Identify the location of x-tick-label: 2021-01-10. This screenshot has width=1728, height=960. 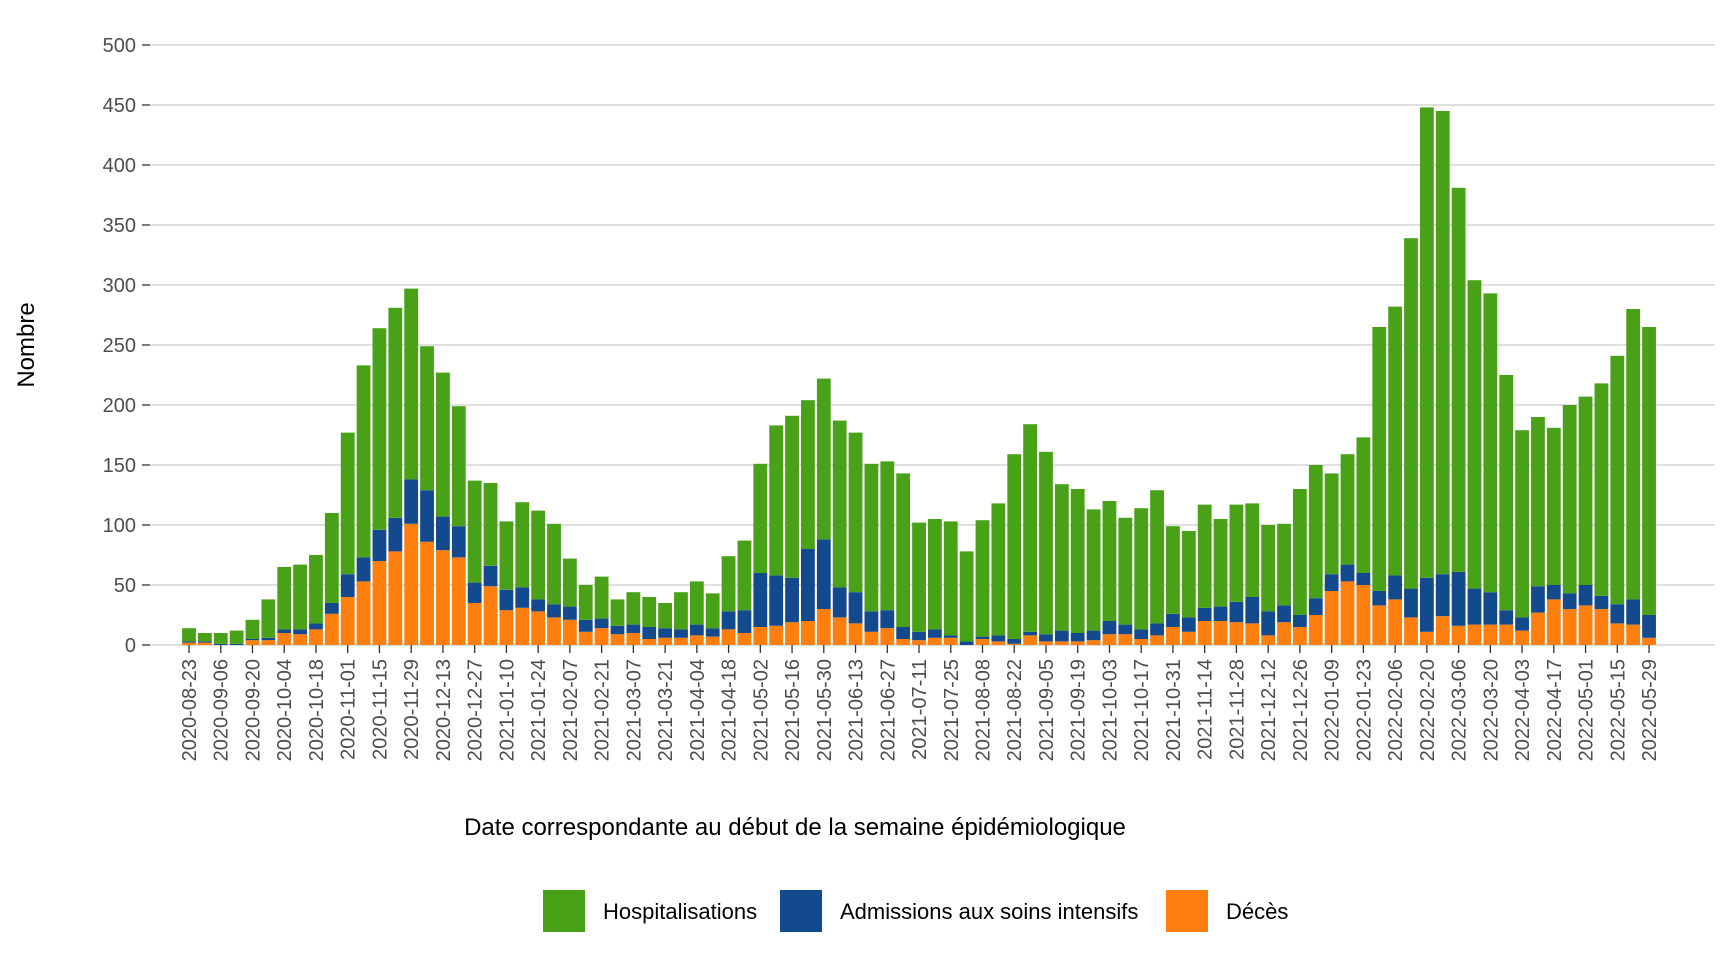
(507, 710).